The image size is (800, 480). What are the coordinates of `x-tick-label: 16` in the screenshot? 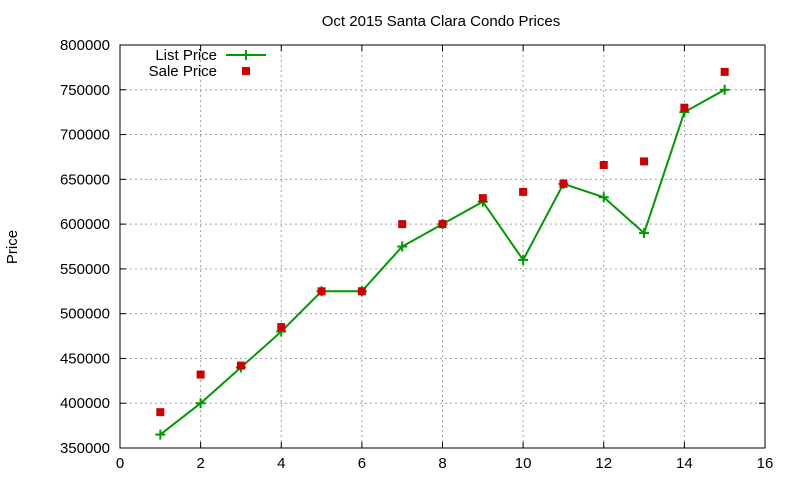 It's located at (765, 463).